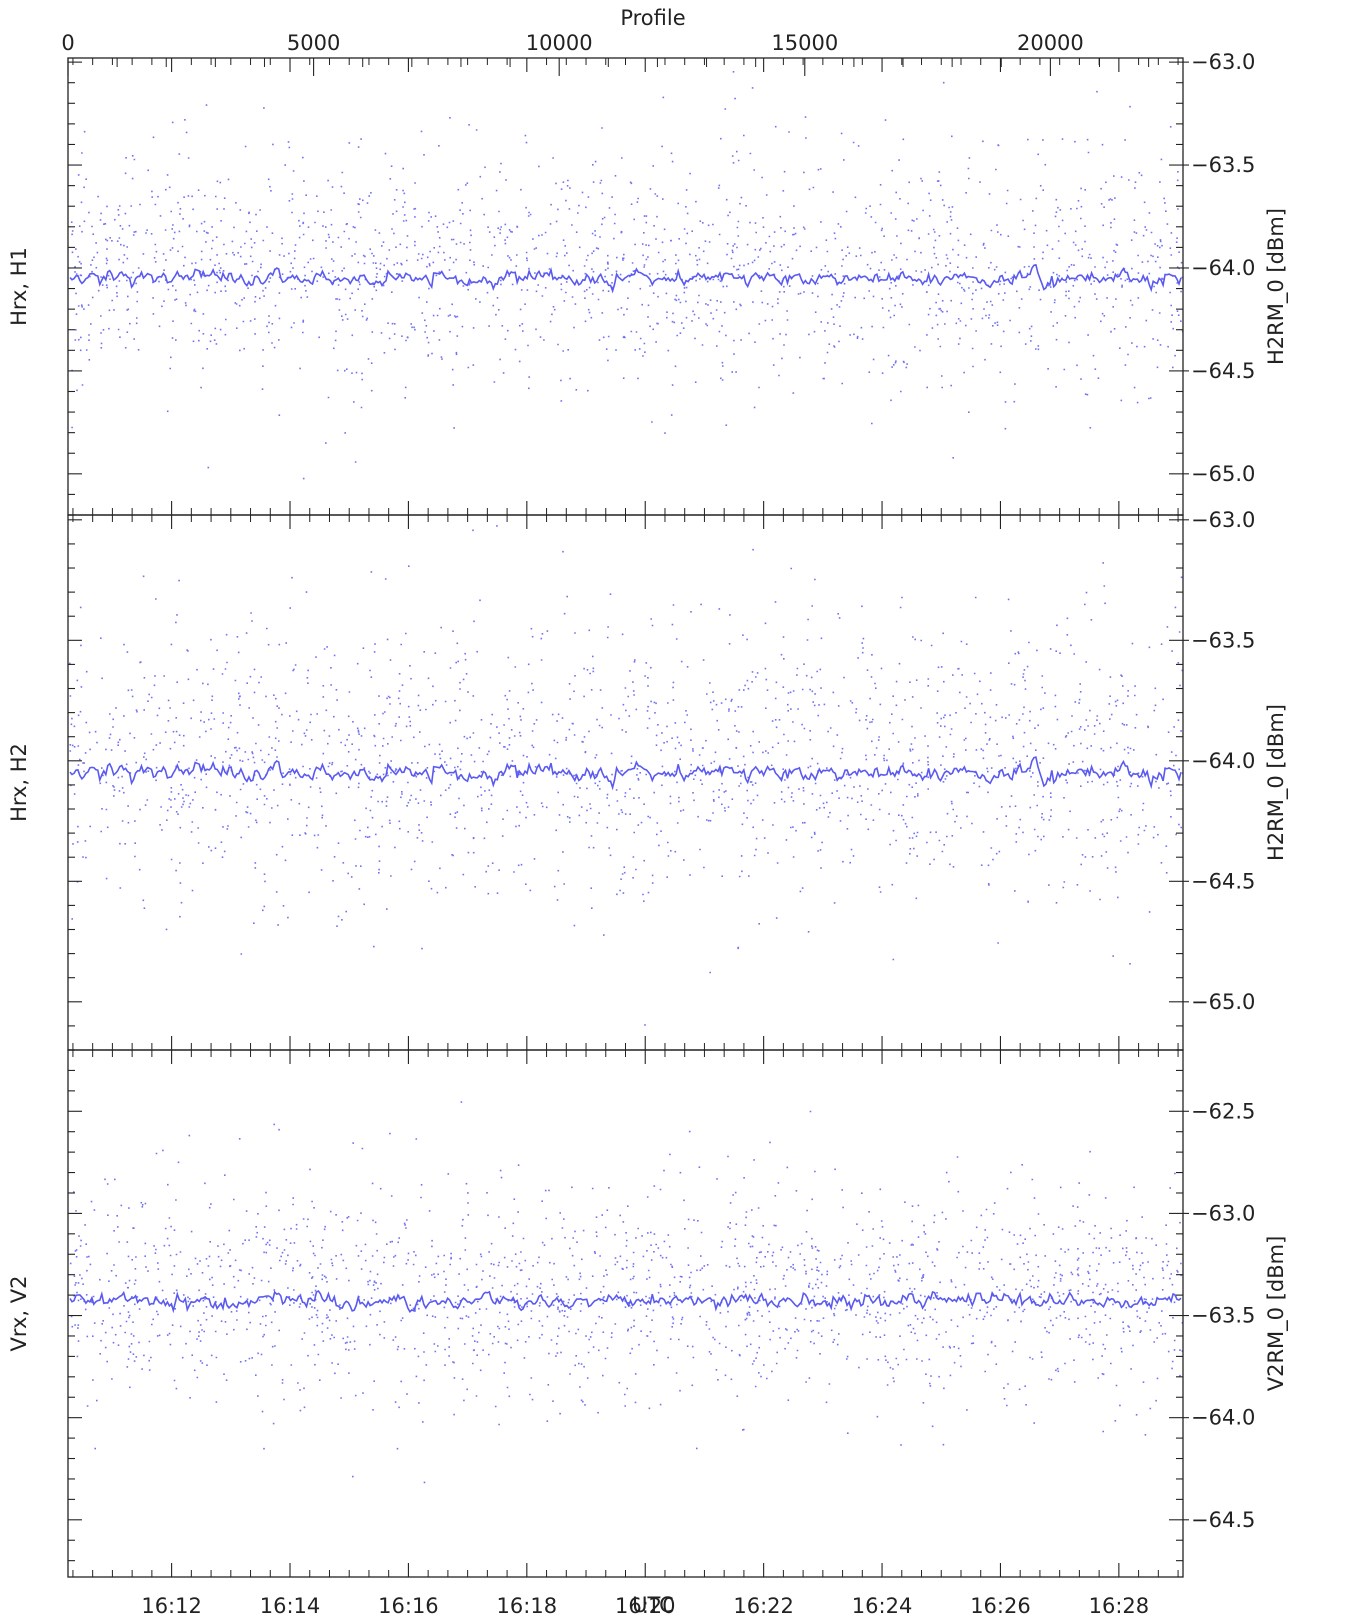  Describe the element at coordinates (1223, 371) in the screenshot. I see `right-tick-label-1-4: −64.5` at that location.